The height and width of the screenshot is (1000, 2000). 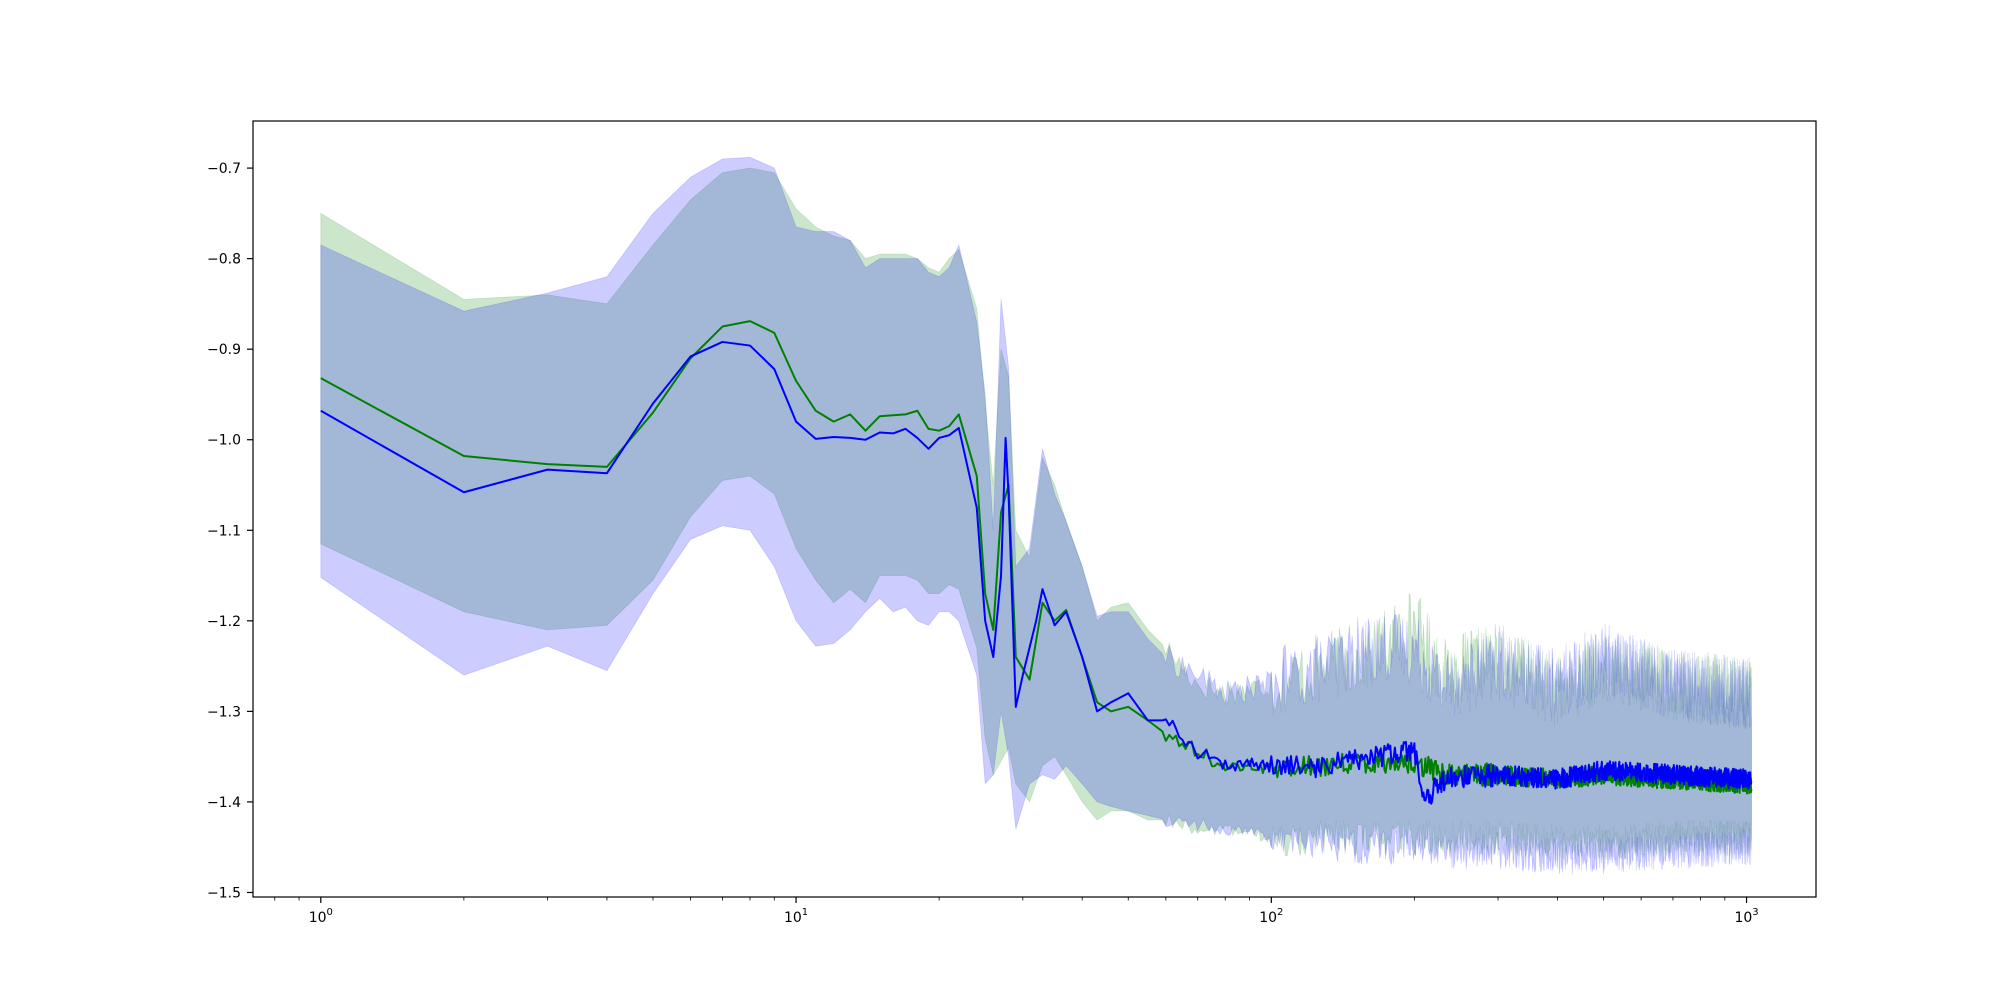 What do you see at coordinates (224, 712) in the screenshot?
I see `y-tick-label: −1.3` at bounding box center [224, 712].